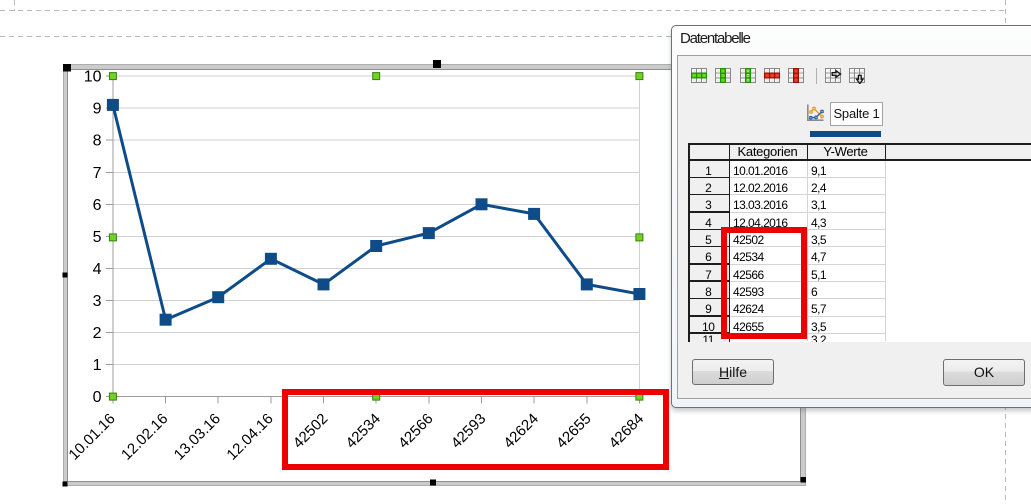  Describe the element at coordinates (97, 301) in the screenshot. I see `svg-text: 3` at that location.